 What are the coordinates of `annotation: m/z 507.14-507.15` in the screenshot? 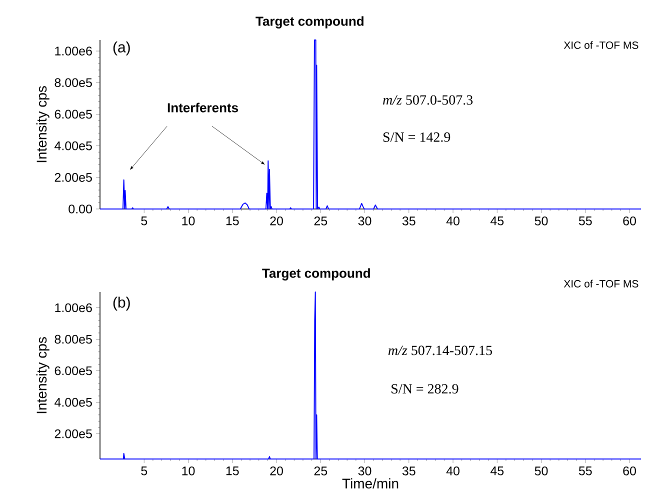 It's located at (440, 351).